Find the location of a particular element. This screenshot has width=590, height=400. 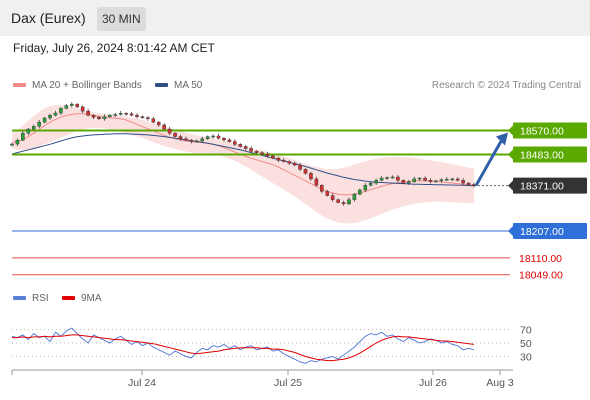

header-bar: Dax (Eurex) 30 MIN is located at coordinates (295, 18).